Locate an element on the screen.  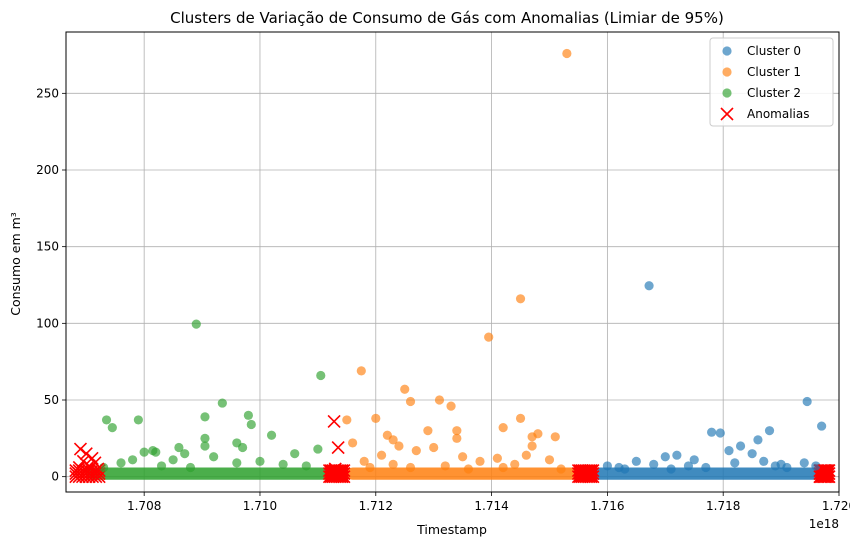
y-tick-label: 150 is located at coordinates (47, 247).